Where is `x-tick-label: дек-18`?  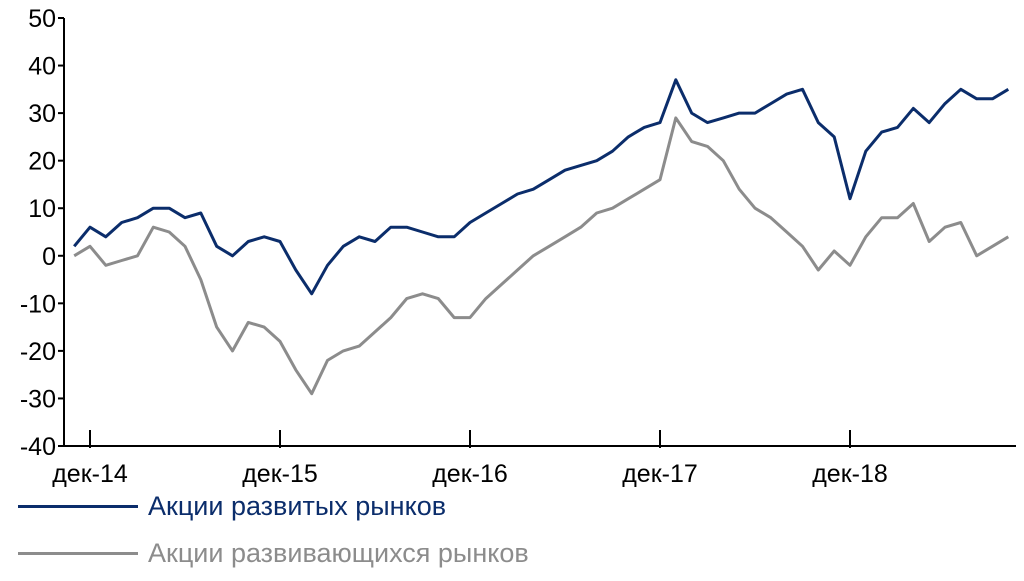 x-tick-label: дек-18 is located at coordinates (850, 474).